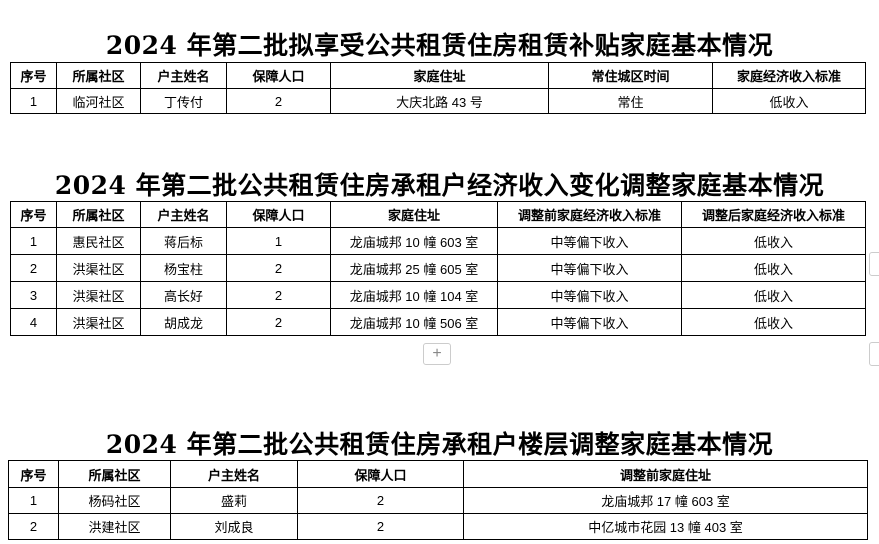 This screenshot has height=544, width=879. Describe the element at coordinates (183, 101) in the screenshot. I see `cell: 丁传付` at that location.